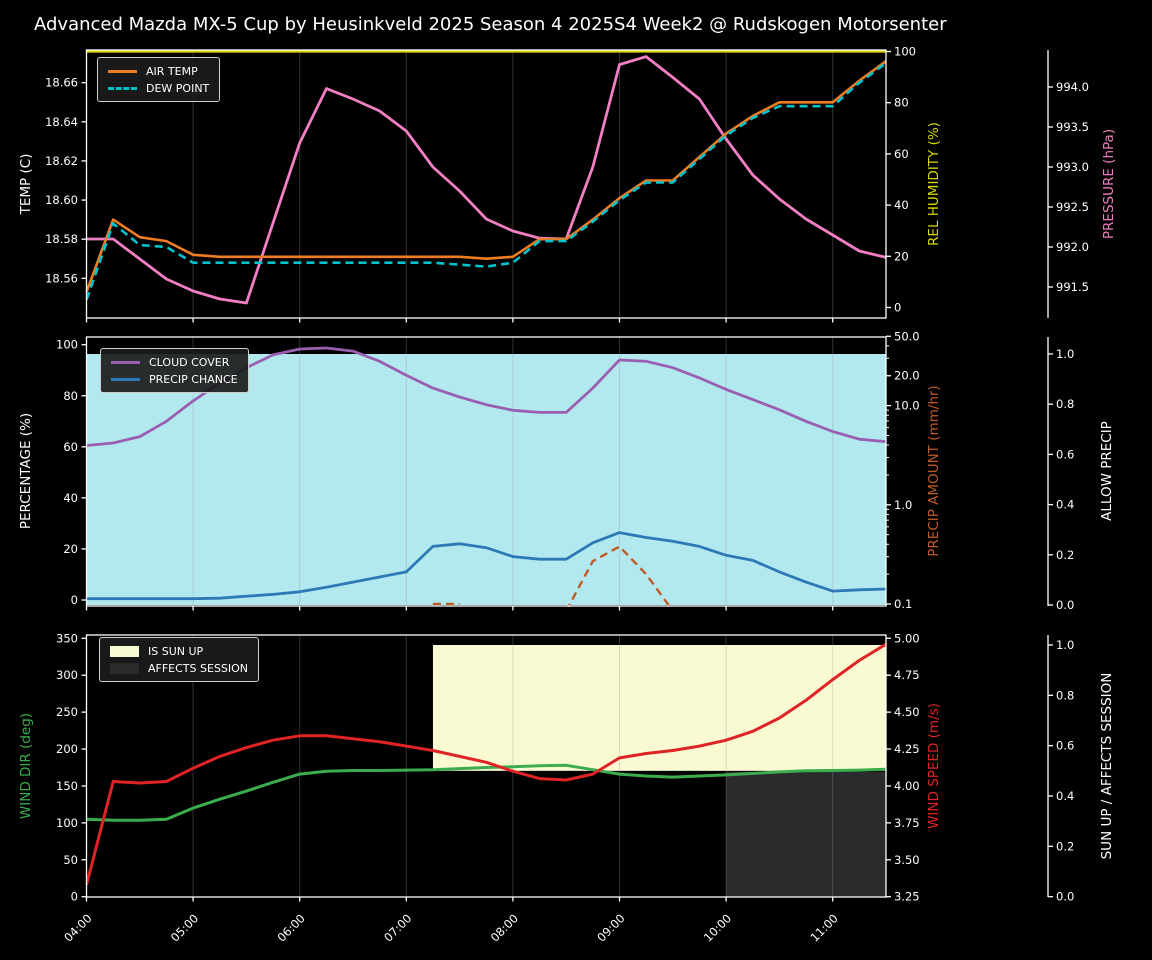 Image resolution: width=1152 pixels, height=960 pixels. Describe the element at coordinates (1065, 605) in the screenshot. I see `svg-text: 0.0` at that location.